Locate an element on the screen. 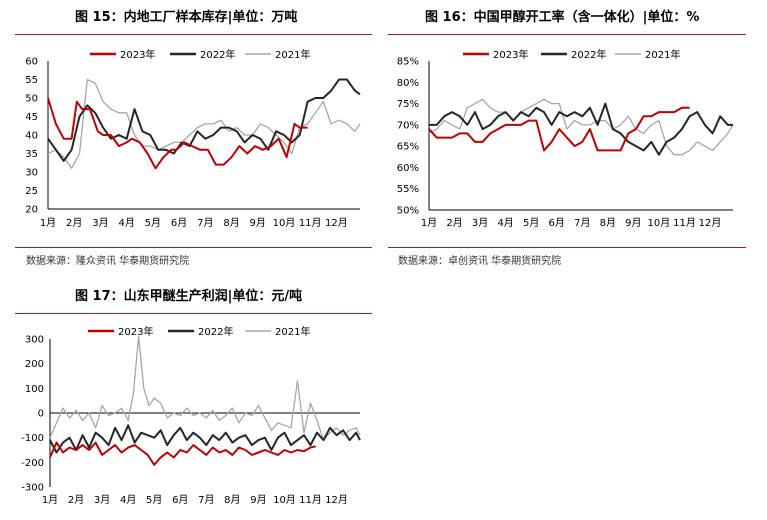 The height and width of the screenshot is (520, 767). y-tick-label: 25 is located at coordinates (31, 191).